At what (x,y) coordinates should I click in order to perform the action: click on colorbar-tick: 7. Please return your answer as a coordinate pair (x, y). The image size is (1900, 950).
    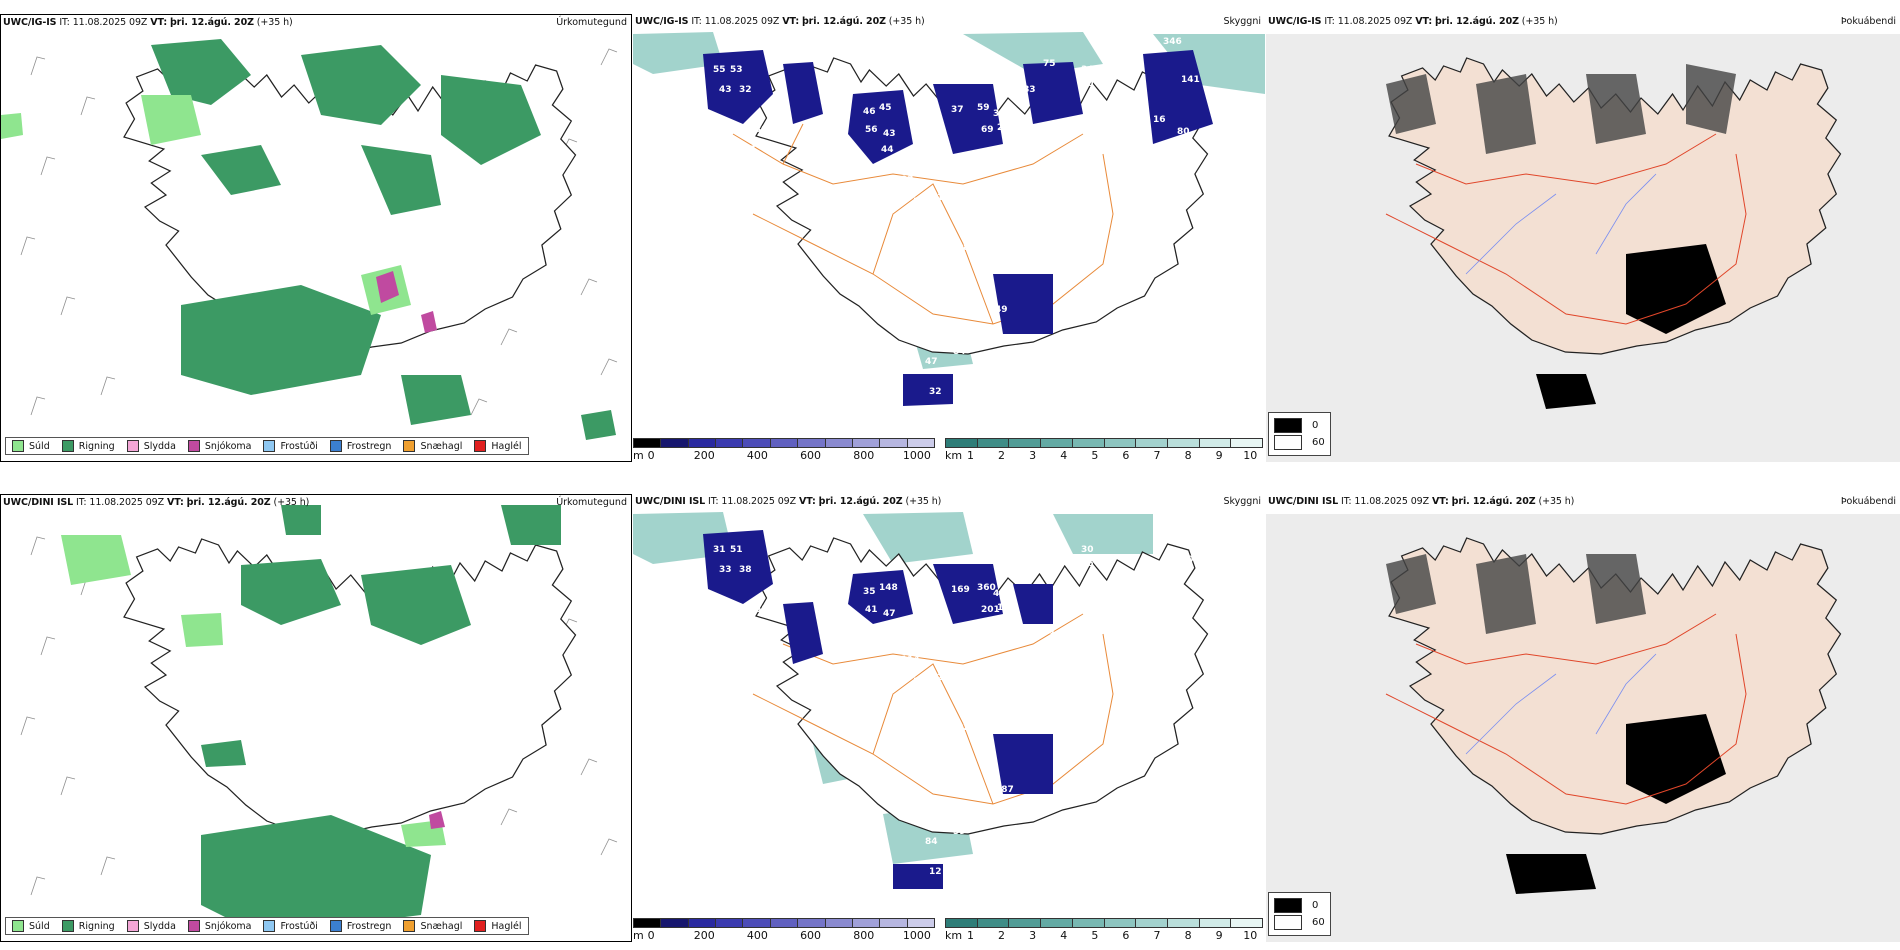
    Looking at the image, I should click on (1157, 935).